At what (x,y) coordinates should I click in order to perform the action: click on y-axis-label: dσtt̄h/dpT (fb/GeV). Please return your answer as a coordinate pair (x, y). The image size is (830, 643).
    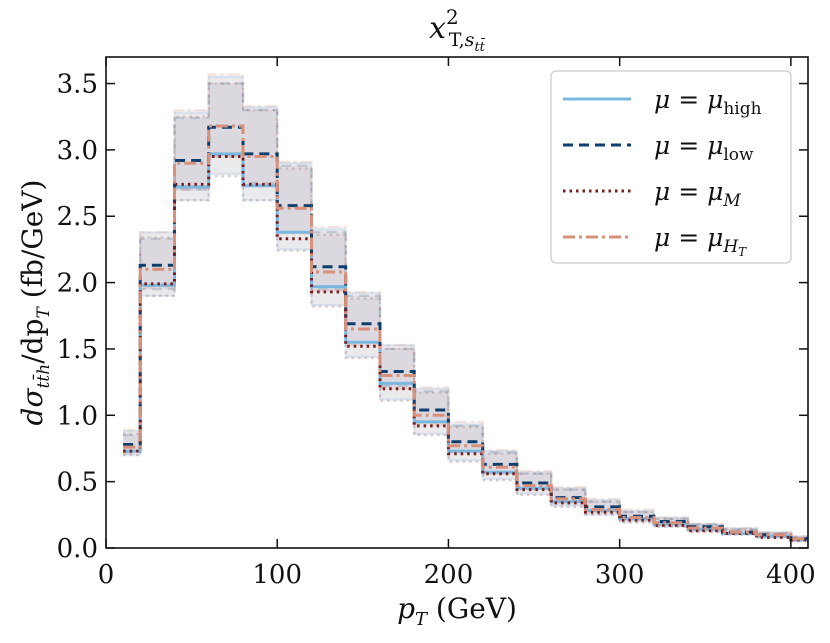
    Looking at the image, I should click on (35, 303).